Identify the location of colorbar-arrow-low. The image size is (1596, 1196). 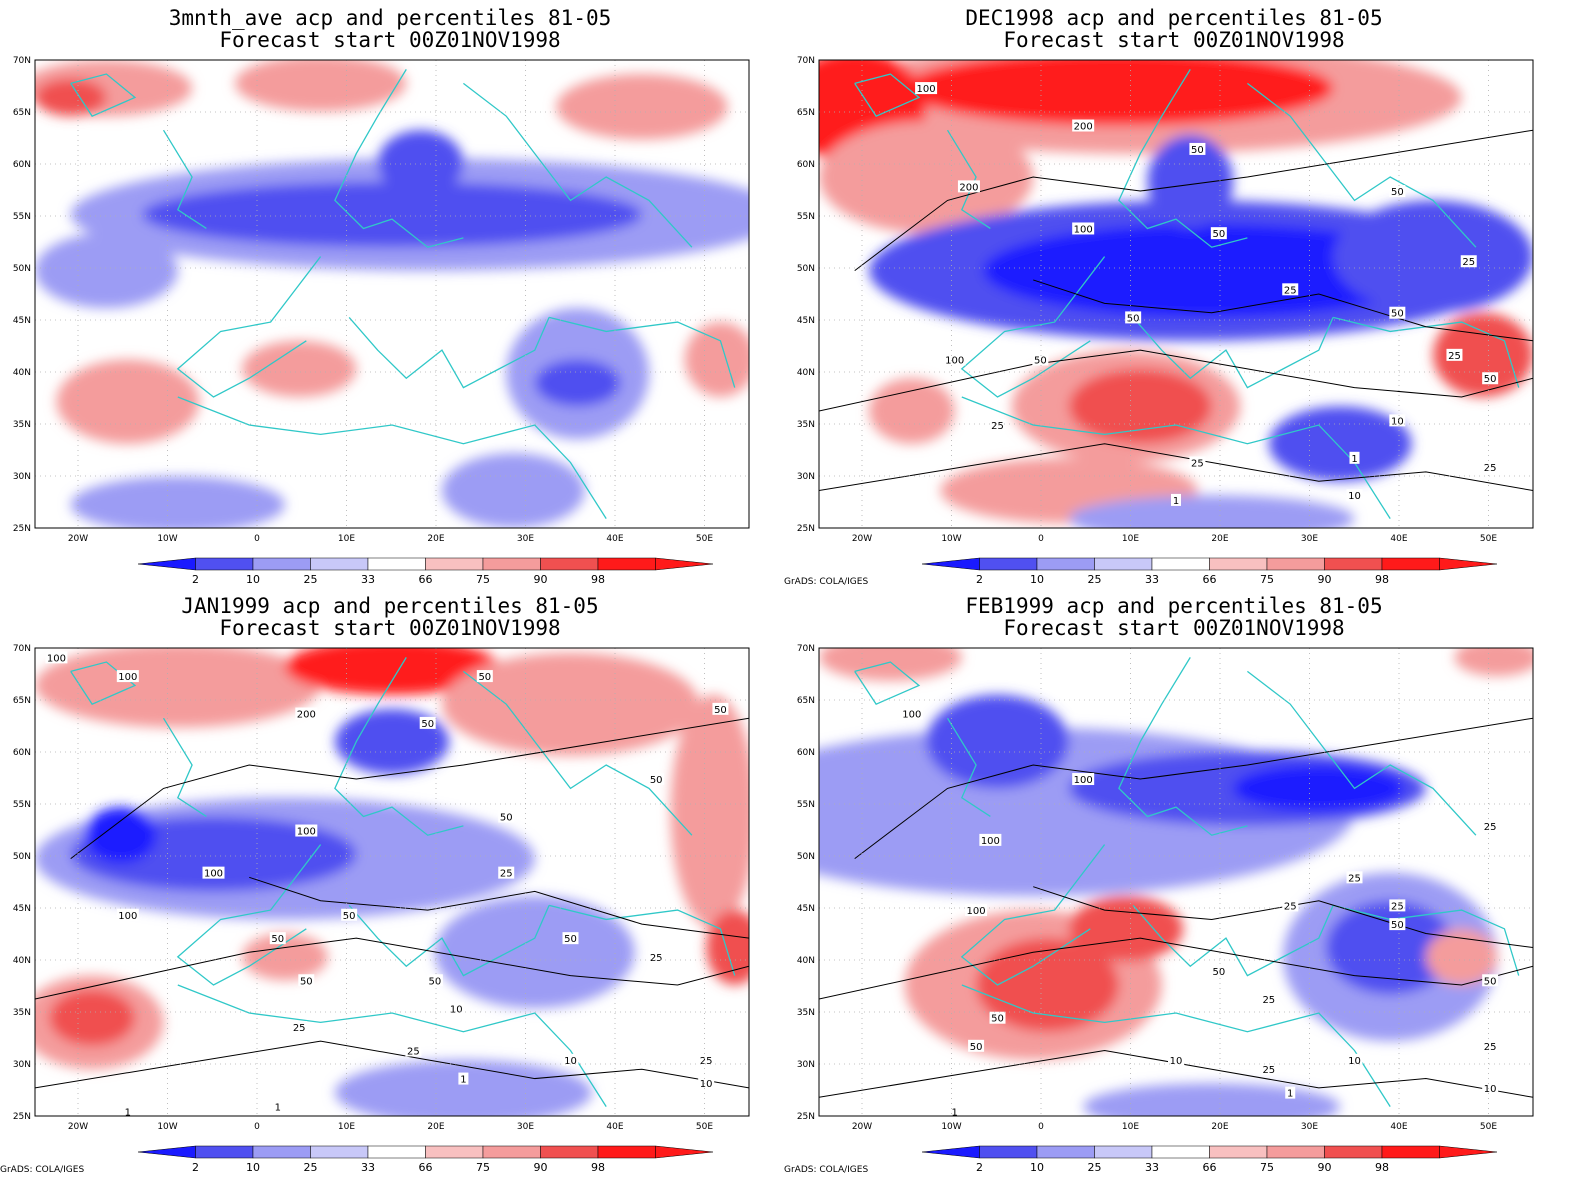
(166, 1152).